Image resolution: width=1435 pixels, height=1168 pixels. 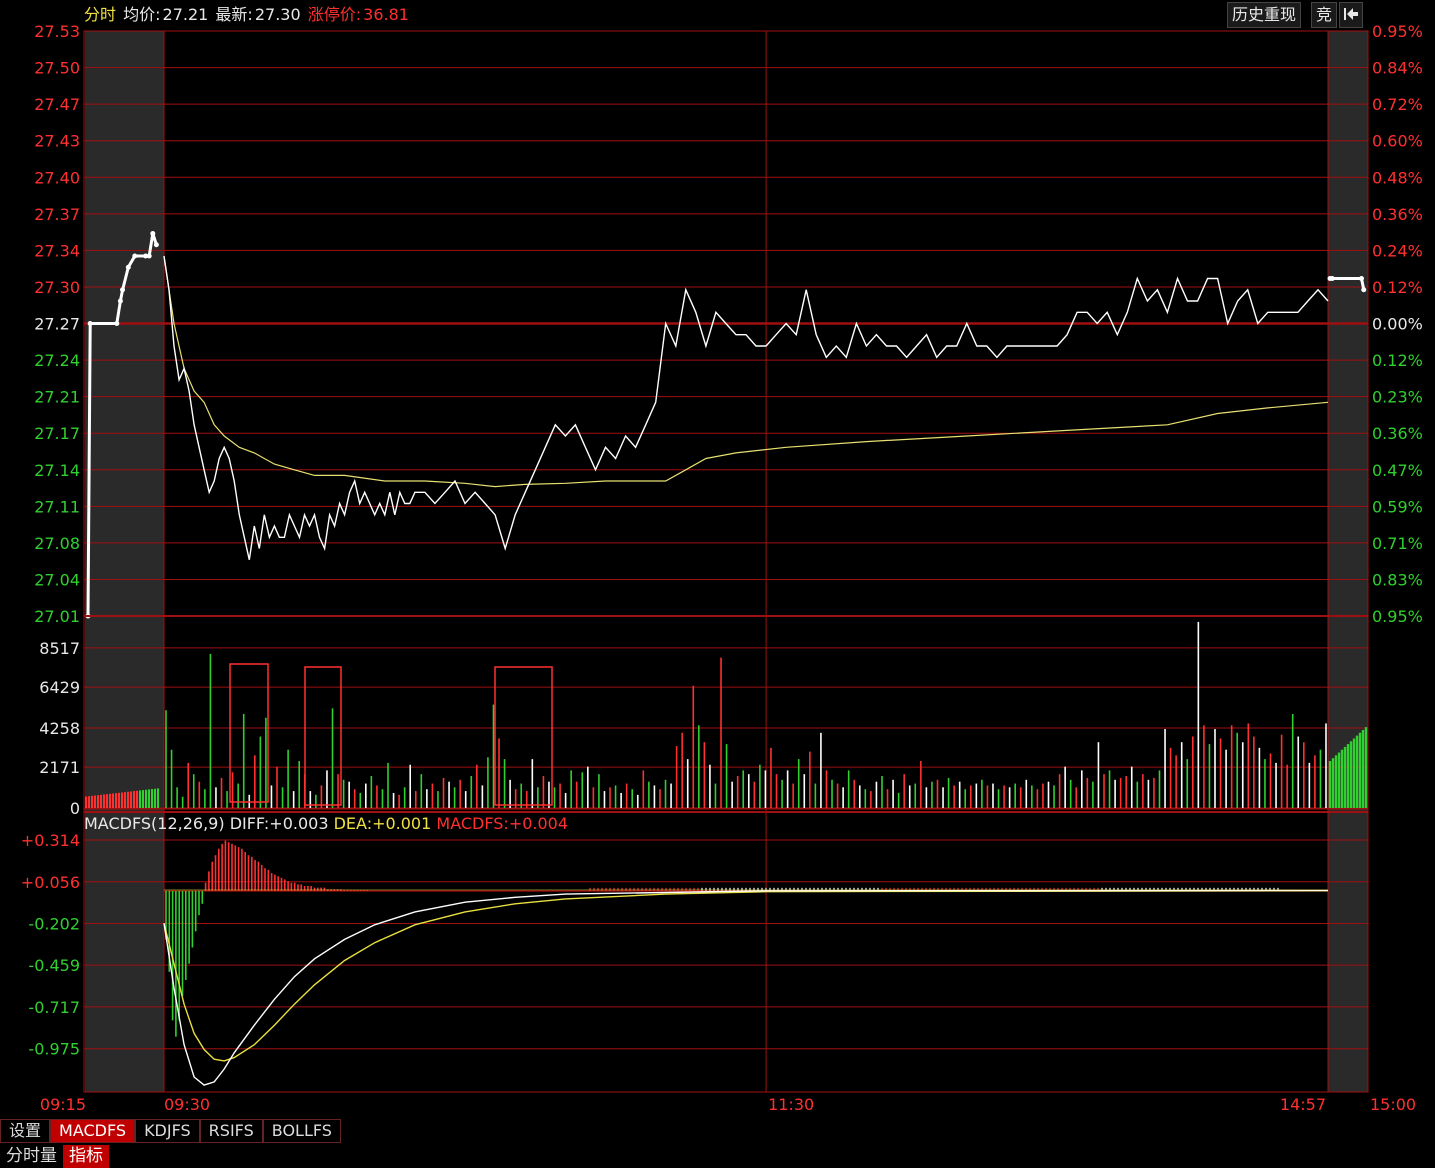 What do you see at coordinates (277, 14) in the screenshot?
I see `last-price-value: 27.30` at bounding box center [277, 14].